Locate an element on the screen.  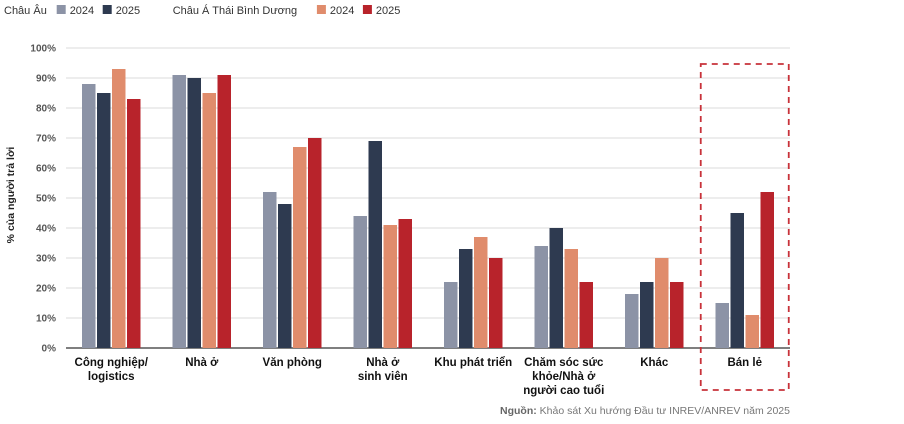
y-axis-title: % của người trả lời is located at coordinates (11, 195).